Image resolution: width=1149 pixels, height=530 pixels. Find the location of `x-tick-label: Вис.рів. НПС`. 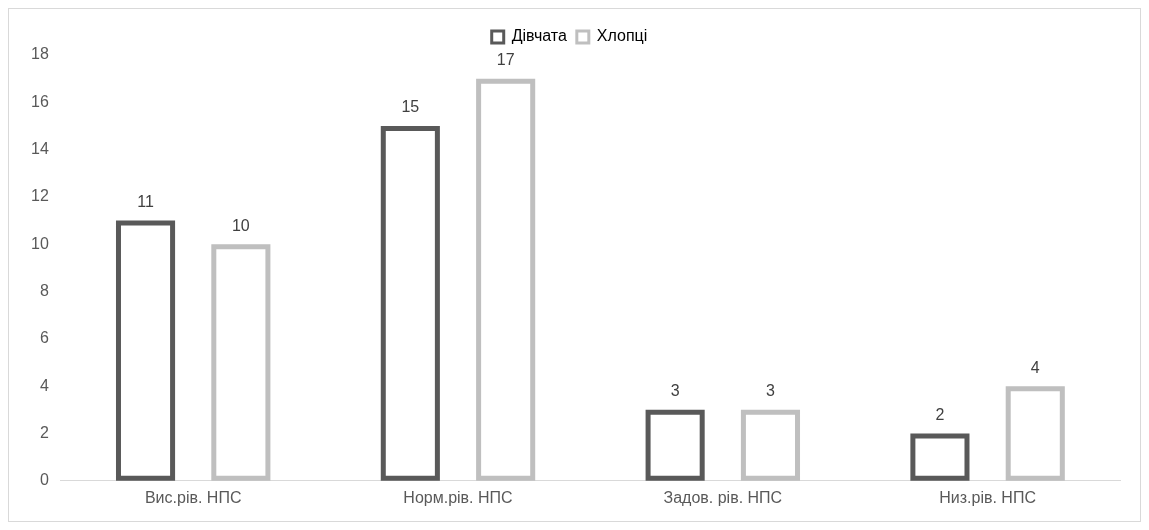

x-tick-label: Вис.рів. НПС is located at coordinates (193, 497).